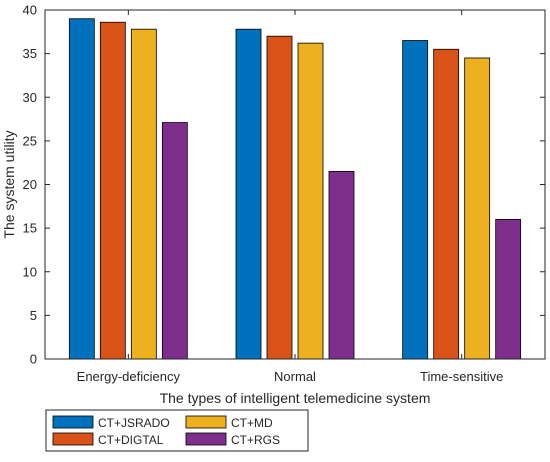 The width and height of the screenshot is (550, 462). What do you see at coordinates (9, 184) in the screenshot?
I see `y-axis-title: The system utility` at bounding box center [9, 184].